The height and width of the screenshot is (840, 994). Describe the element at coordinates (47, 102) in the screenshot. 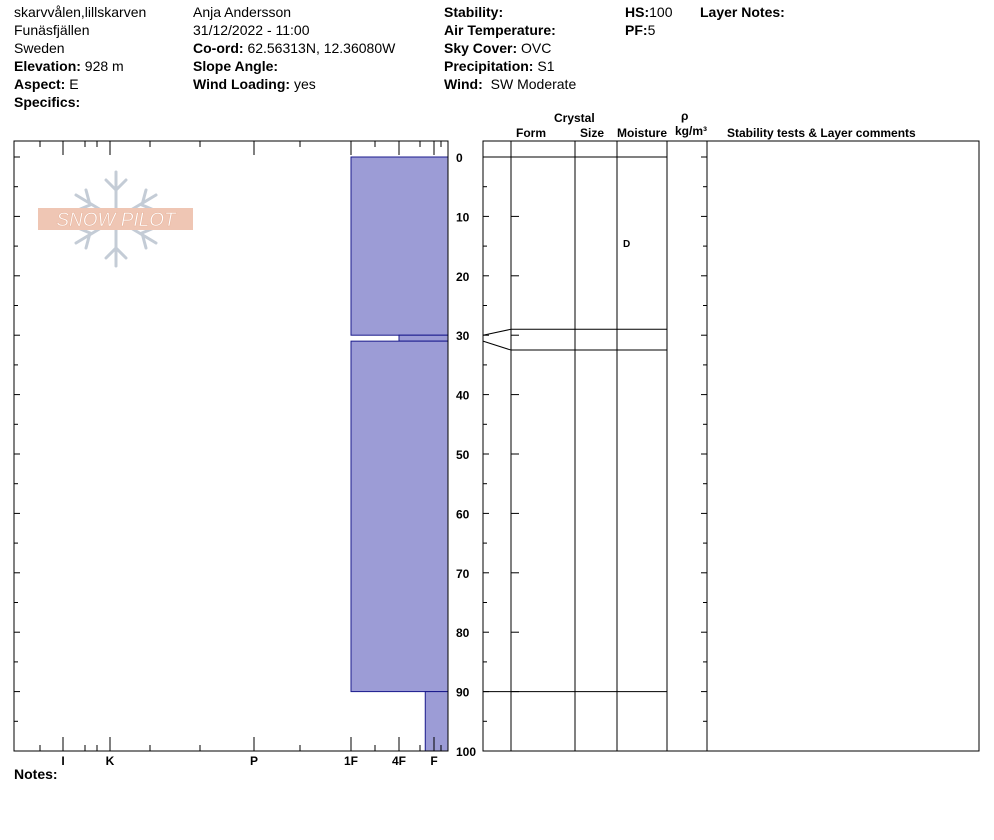

I see `specifics-label: Specifics:` at that location.